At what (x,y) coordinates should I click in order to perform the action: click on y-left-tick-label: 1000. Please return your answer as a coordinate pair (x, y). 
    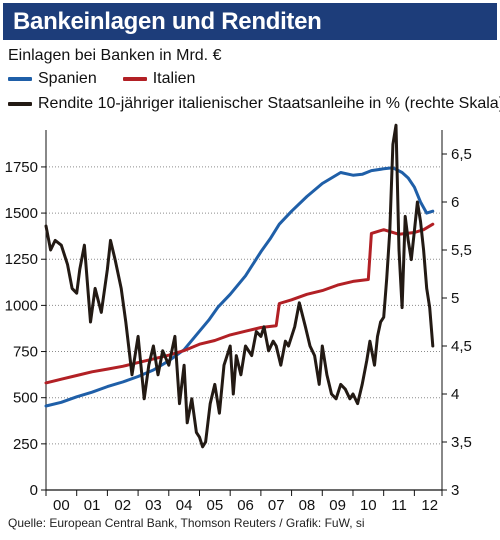
    Looking at the image, I should click on (21, 305).